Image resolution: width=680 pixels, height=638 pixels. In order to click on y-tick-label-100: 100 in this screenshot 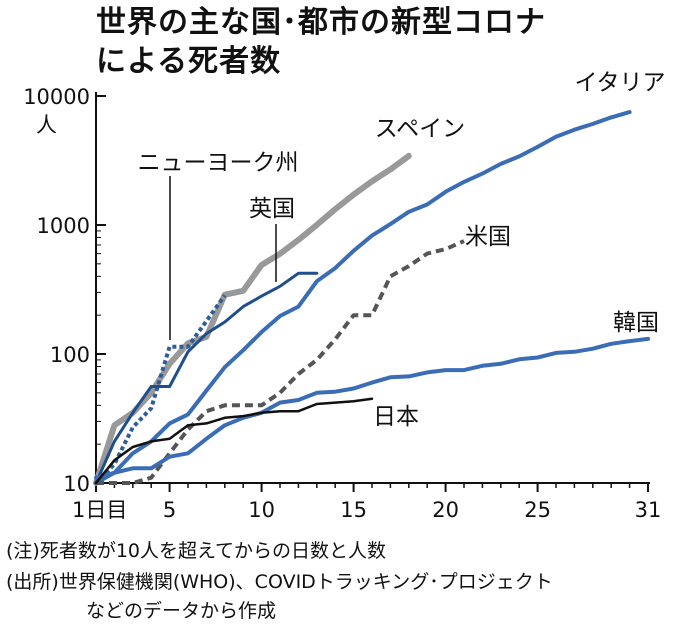, I will do `click(70, 355)`.